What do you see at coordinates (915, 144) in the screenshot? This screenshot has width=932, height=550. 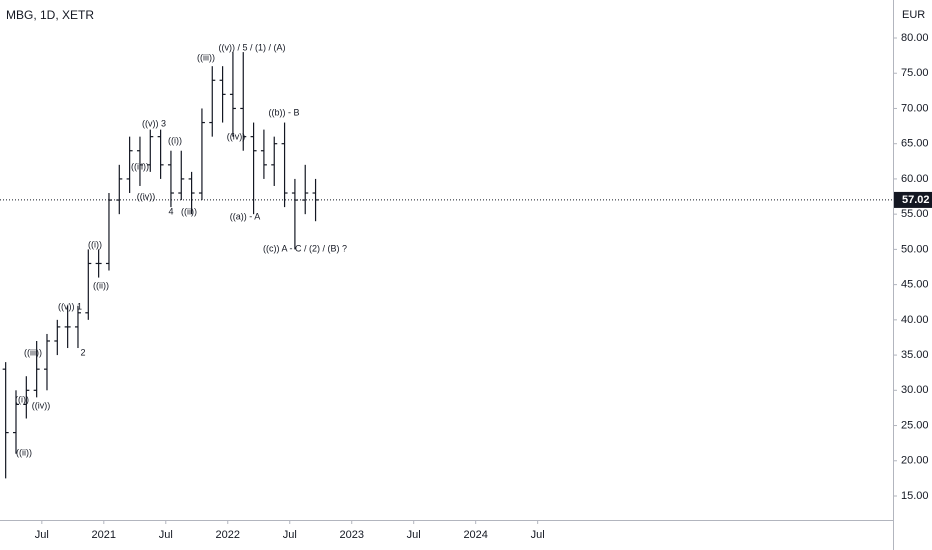 I see `y-tick-label: 65.00` at bounding box center [915, 144].